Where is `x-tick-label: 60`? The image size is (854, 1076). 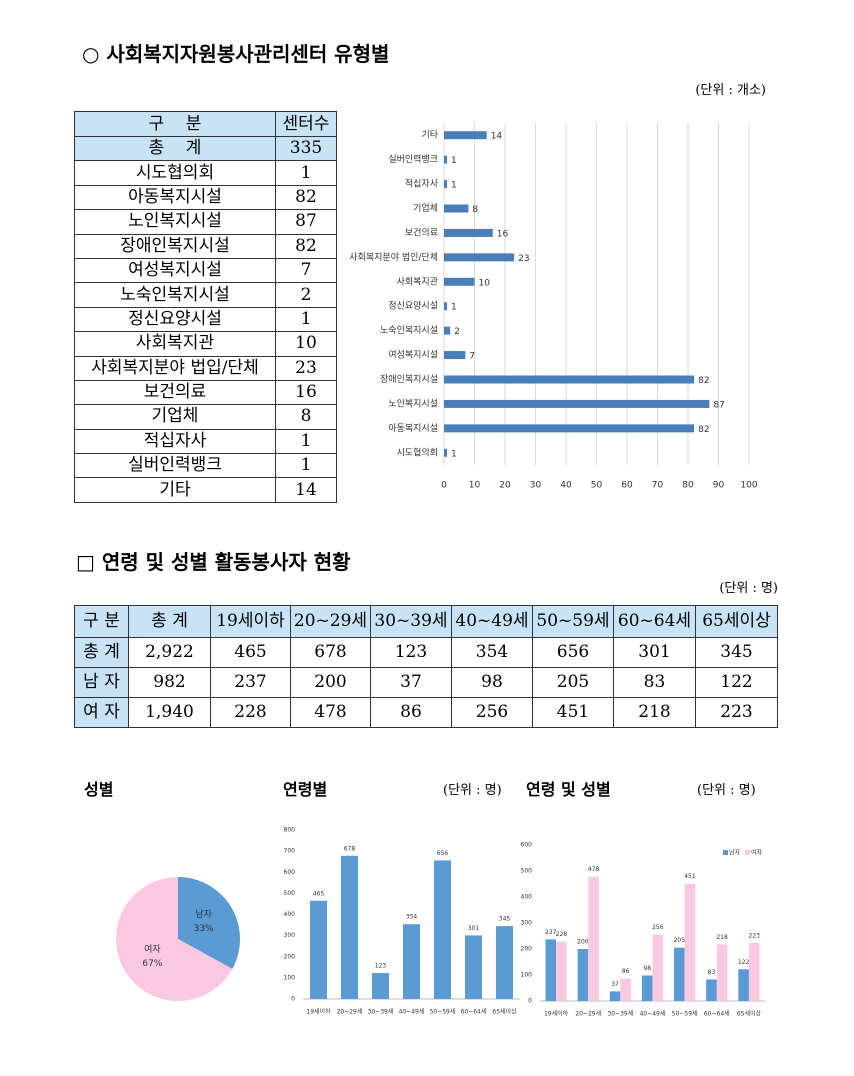
x-tick-label: 60 is located at coordinates (627, 486).